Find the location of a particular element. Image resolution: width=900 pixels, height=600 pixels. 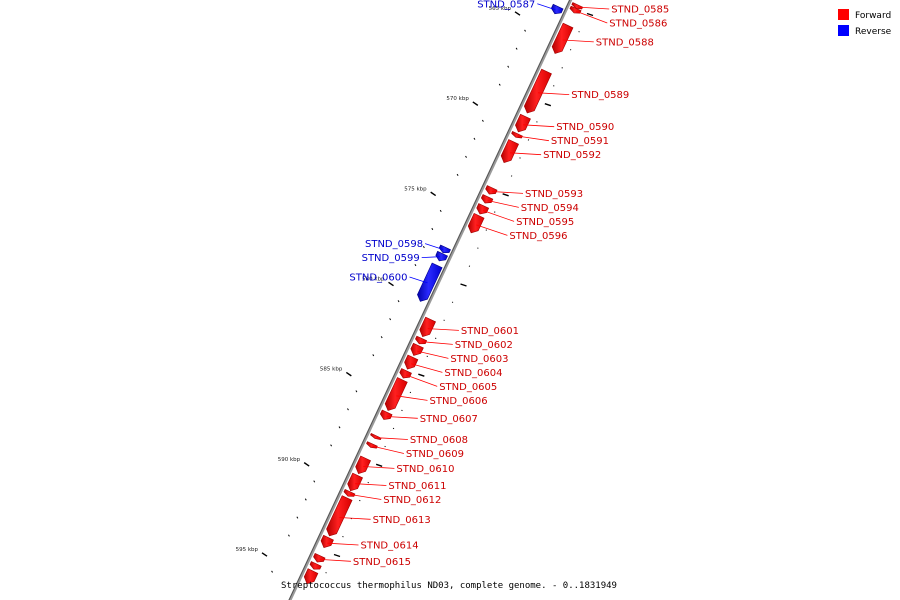

tick-label: 570 kbp is located at coordinates (457, 99).